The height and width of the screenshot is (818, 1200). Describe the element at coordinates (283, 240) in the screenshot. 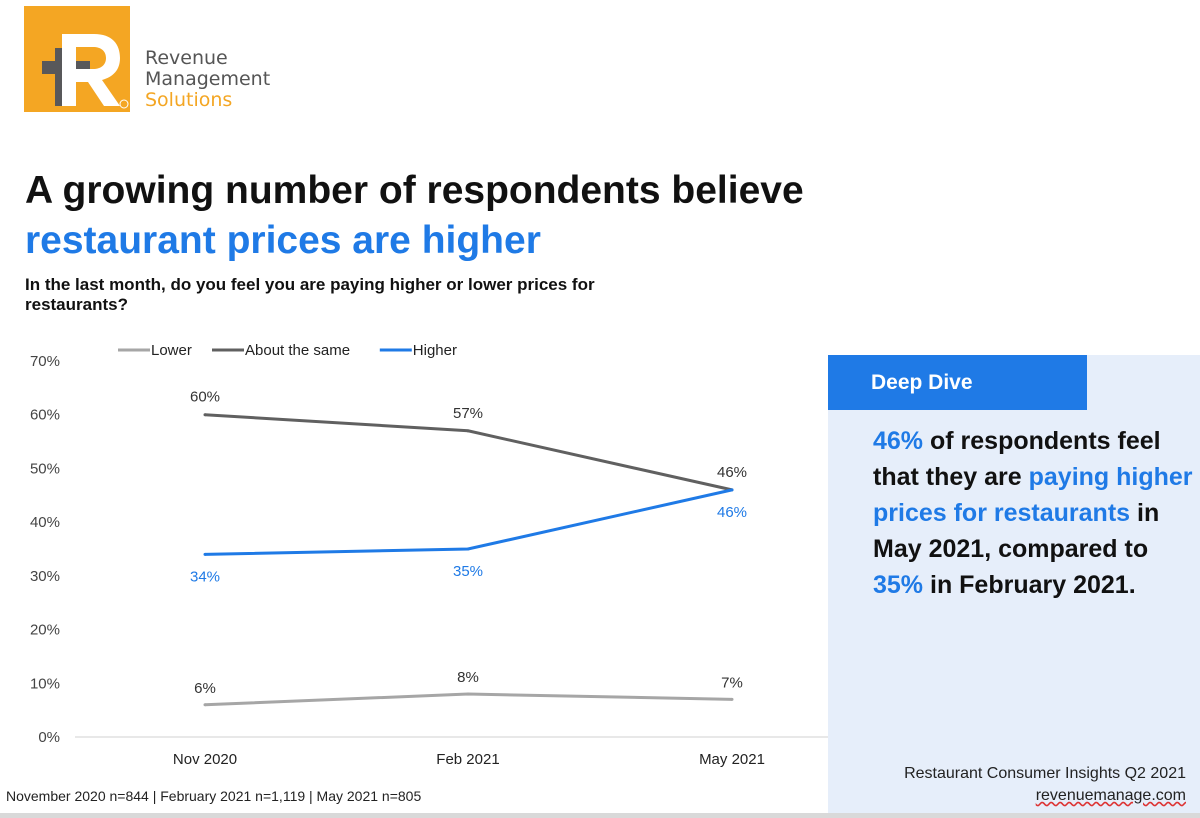

I see `title-line-2: restaurant prices are higher` at that location.